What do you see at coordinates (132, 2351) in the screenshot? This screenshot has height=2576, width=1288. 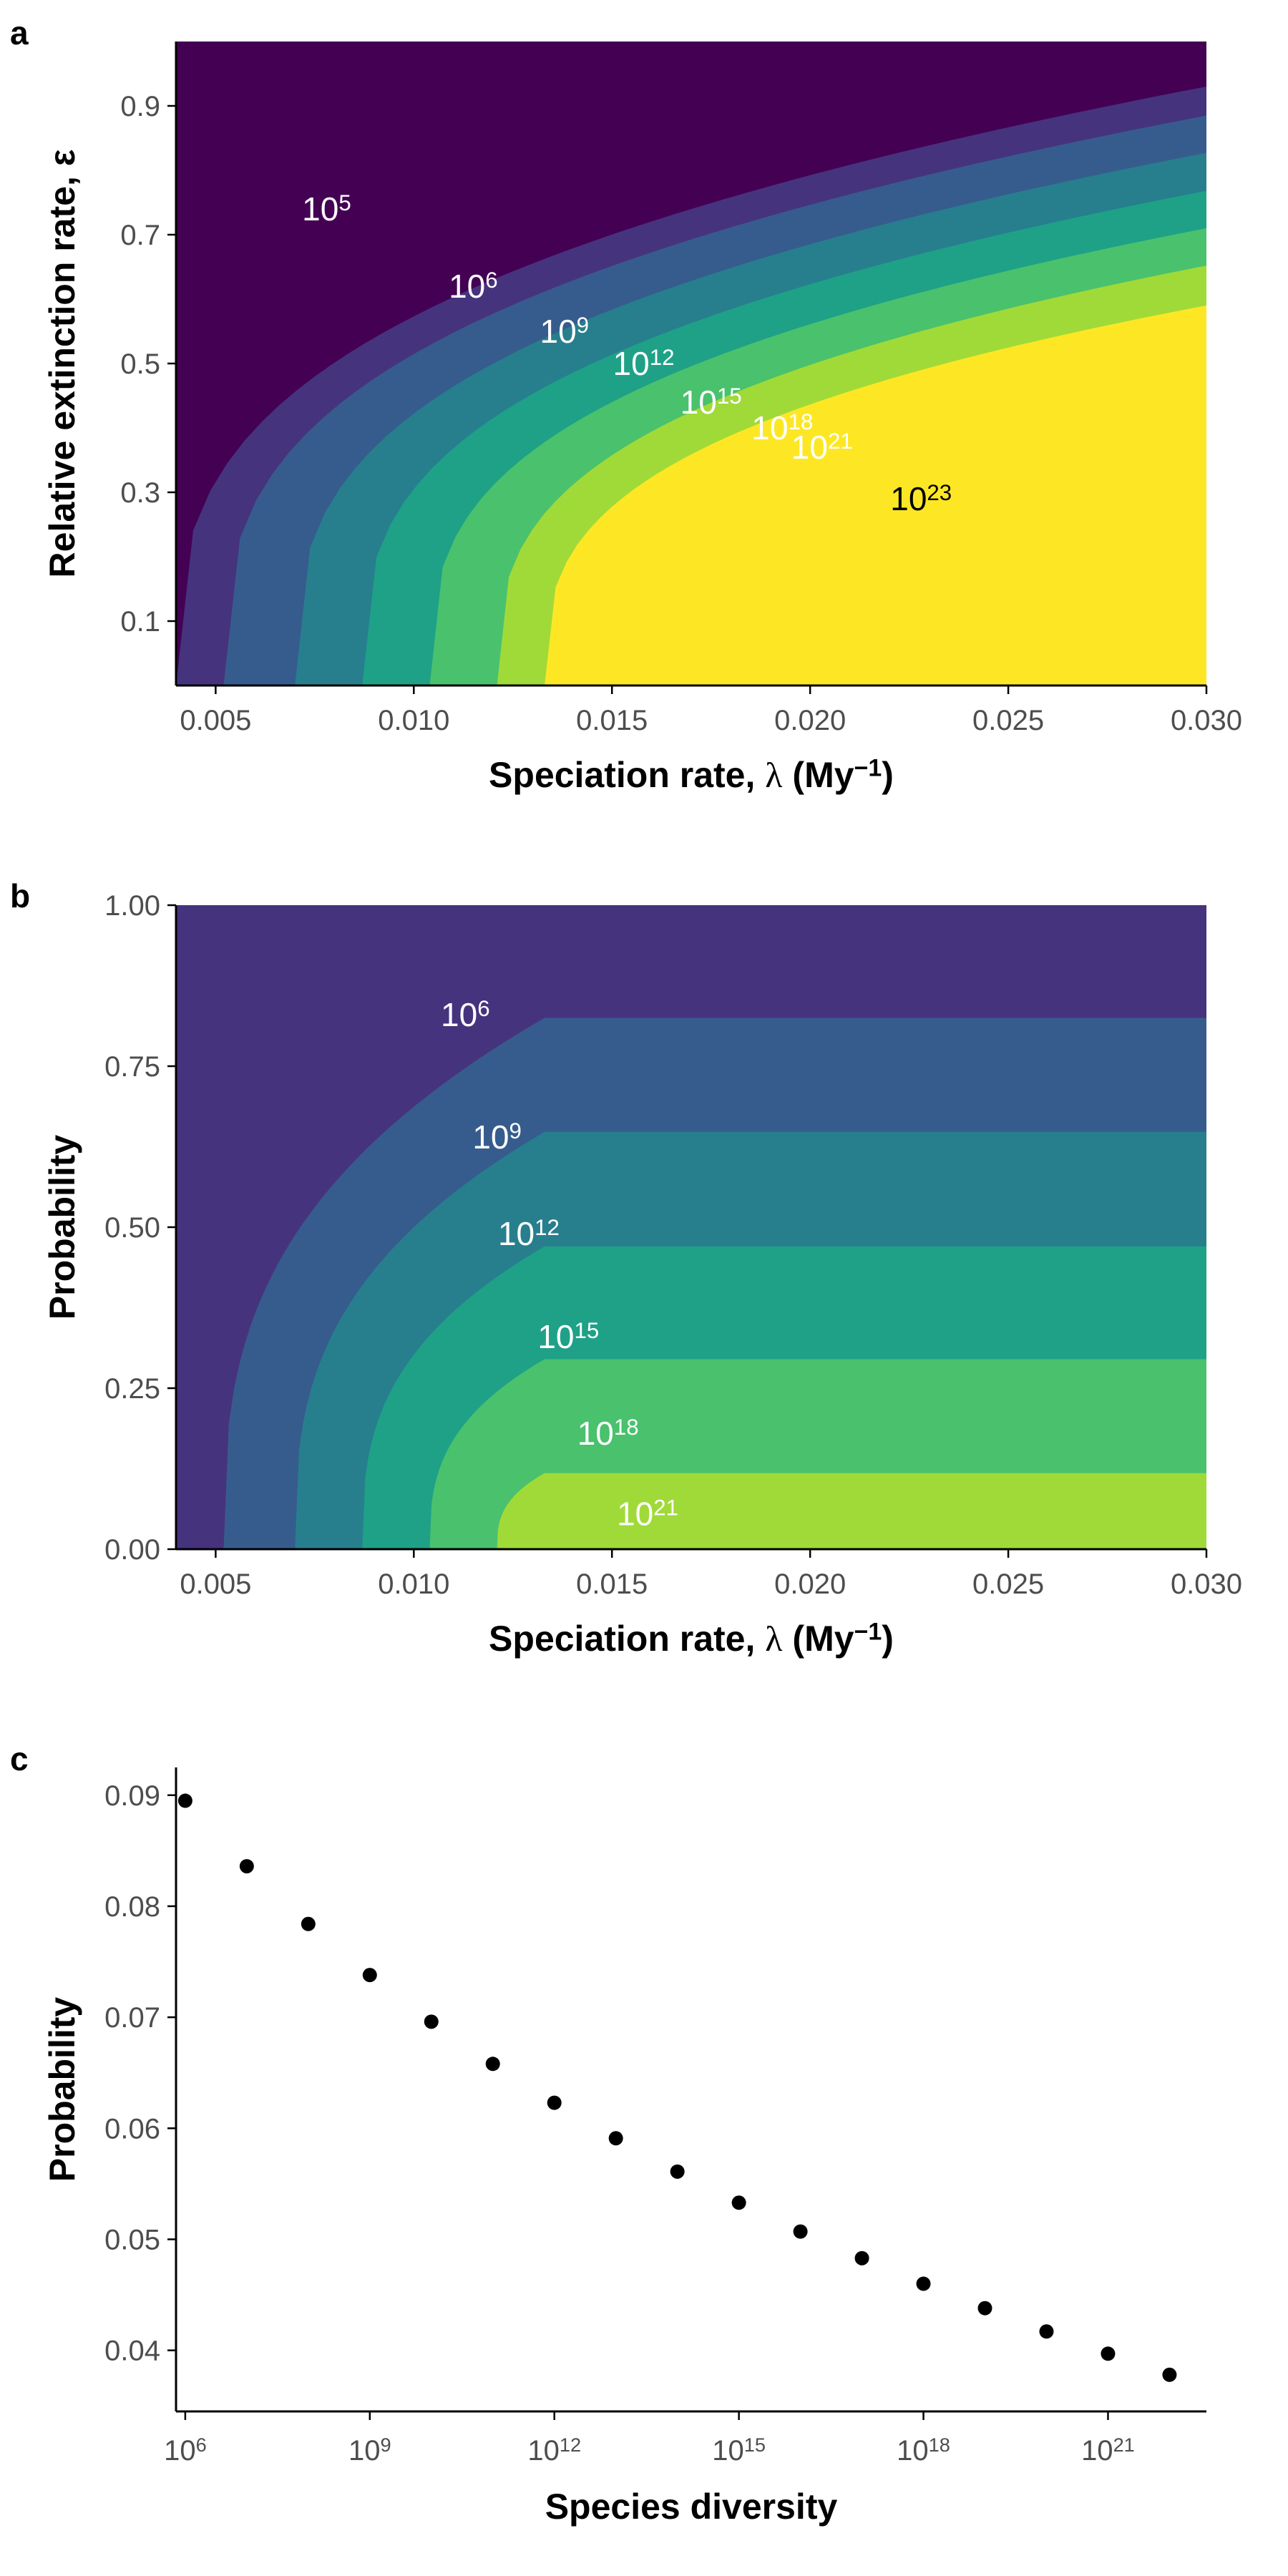 I see `y-tick-label: 0.04` at bounding box center [132, 2351].